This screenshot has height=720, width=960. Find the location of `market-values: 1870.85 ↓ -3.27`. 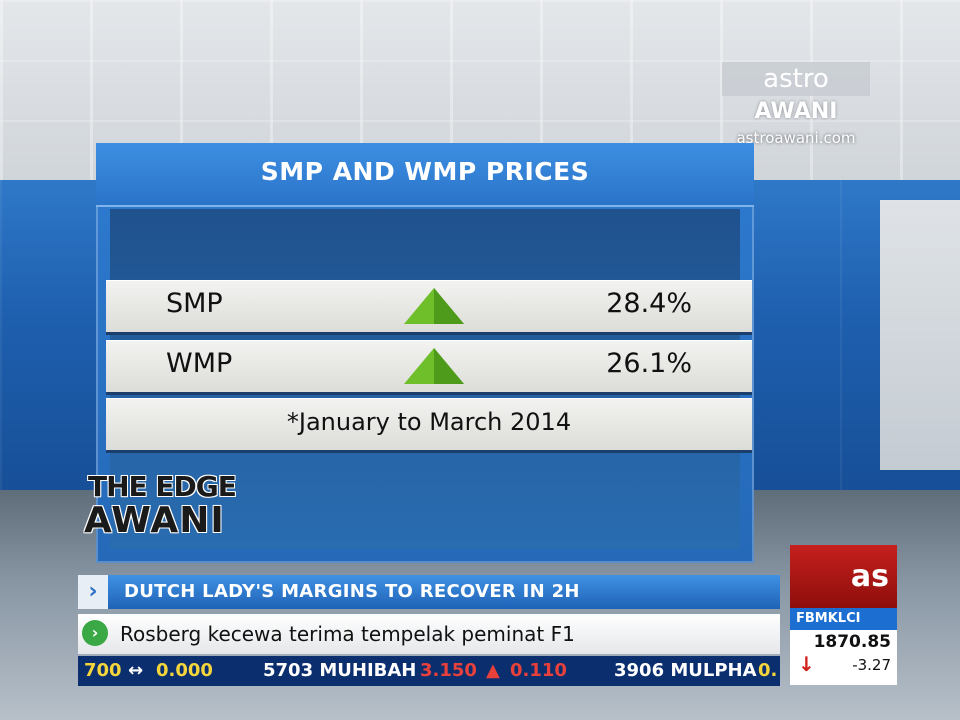

market-values: 1870.85 ↓ -3.27 is located at coordinates (843, 657).